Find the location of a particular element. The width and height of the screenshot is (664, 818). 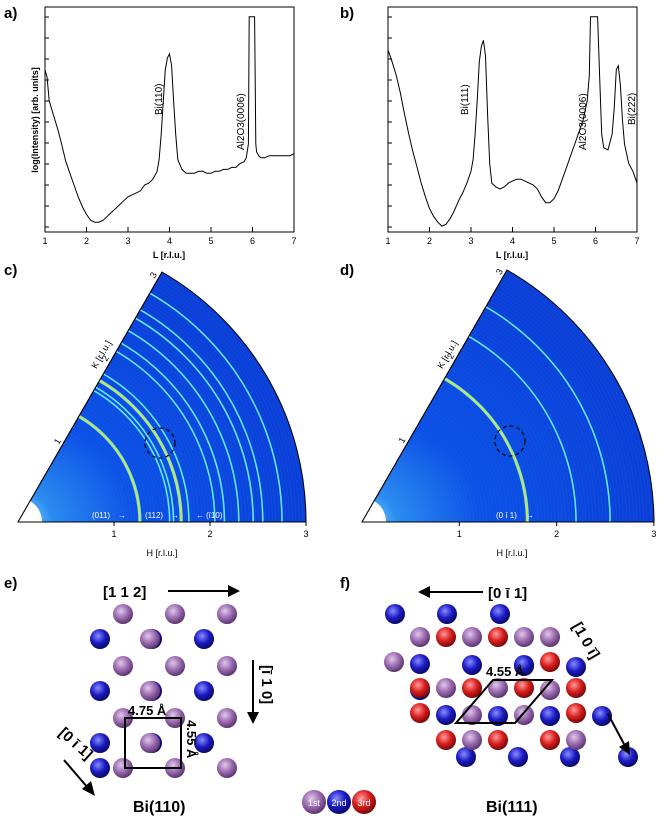

annotation-bi222: Bi(222) is located at coordinates (632, 109).